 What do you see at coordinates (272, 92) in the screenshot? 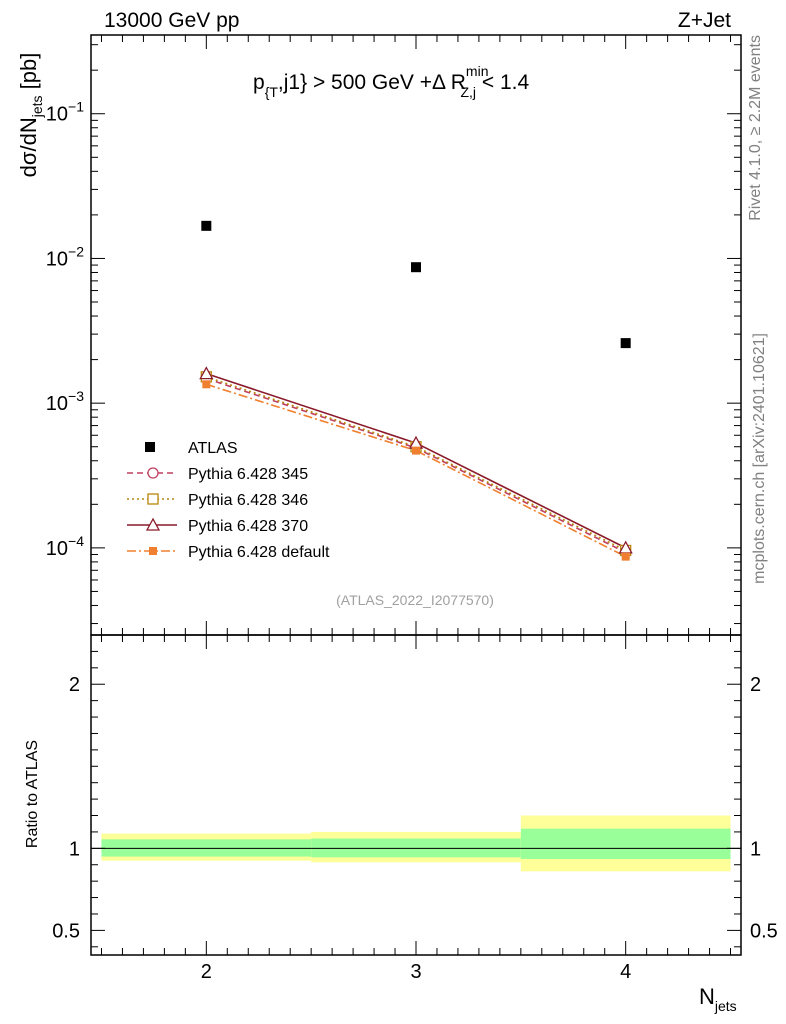
I see `title-pt-sub: {T` at bounding box center [272, 92].